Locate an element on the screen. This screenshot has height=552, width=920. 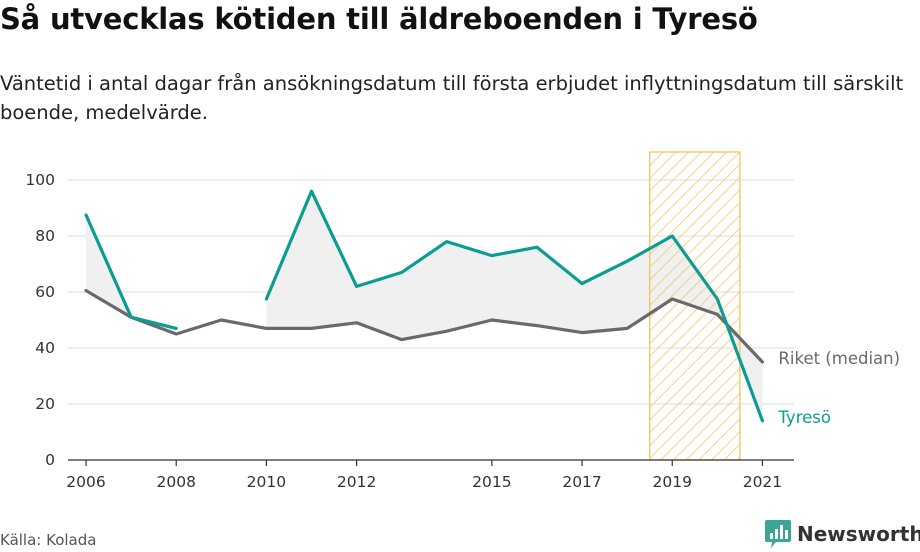
y-axis-ticks: 0 20 40 60 80 100 is located at coordinates (40, 320).